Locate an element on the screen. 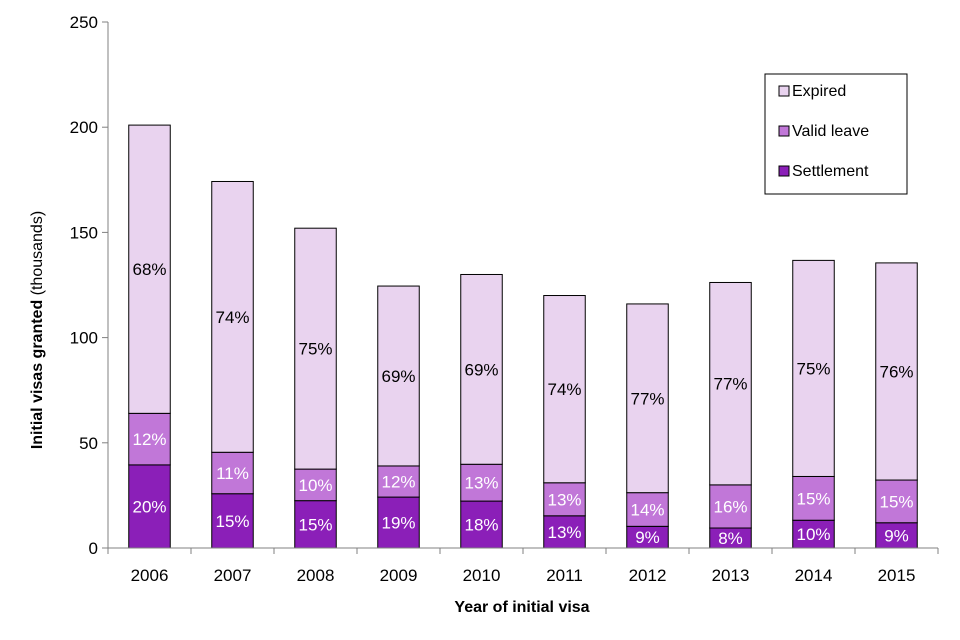  x-tick-label: 2015 is located at coordinates (897, 575).